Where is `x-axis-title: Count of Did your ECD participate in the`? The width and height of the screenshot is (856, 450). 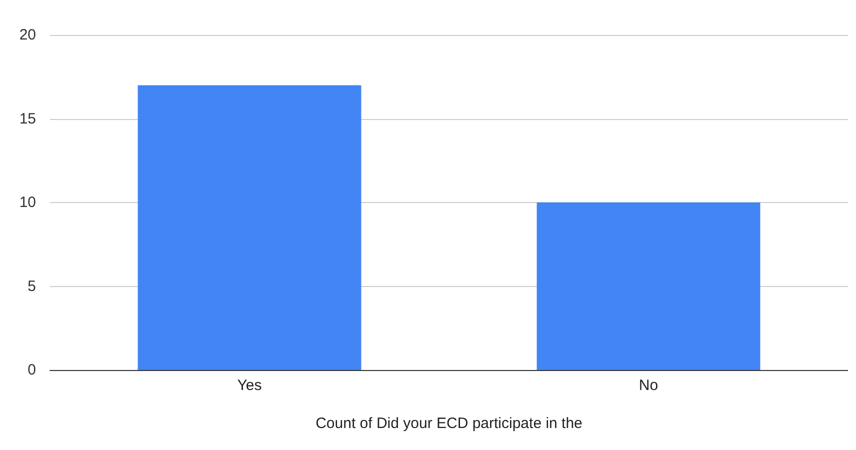 x-axis-title: Count of Did your ECD participate in the is located at coordinates (449, 423).